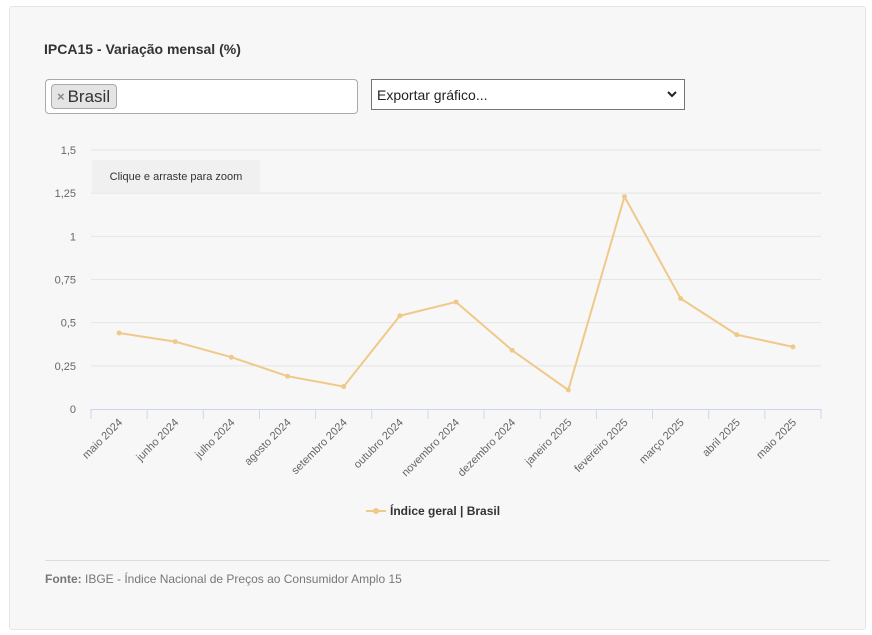  I want to click on legend-line-icon, so click(376, 511).